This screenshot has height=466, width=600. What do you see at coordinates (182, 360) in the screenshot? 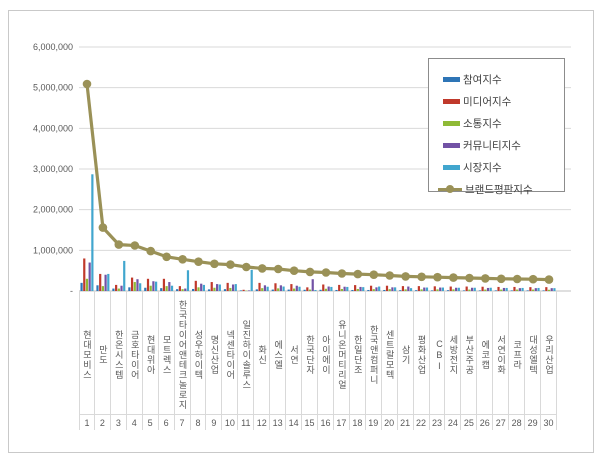
I see `category-cell: 한국타이어앤테크놀로지 7` at bounding box center [182, 360].